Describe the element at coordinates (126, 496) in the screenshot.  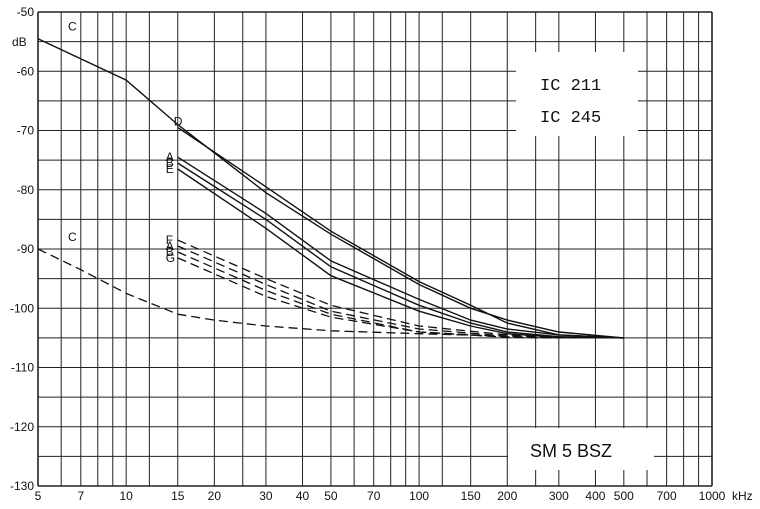
I see `x-tick-label: 10` at that location.